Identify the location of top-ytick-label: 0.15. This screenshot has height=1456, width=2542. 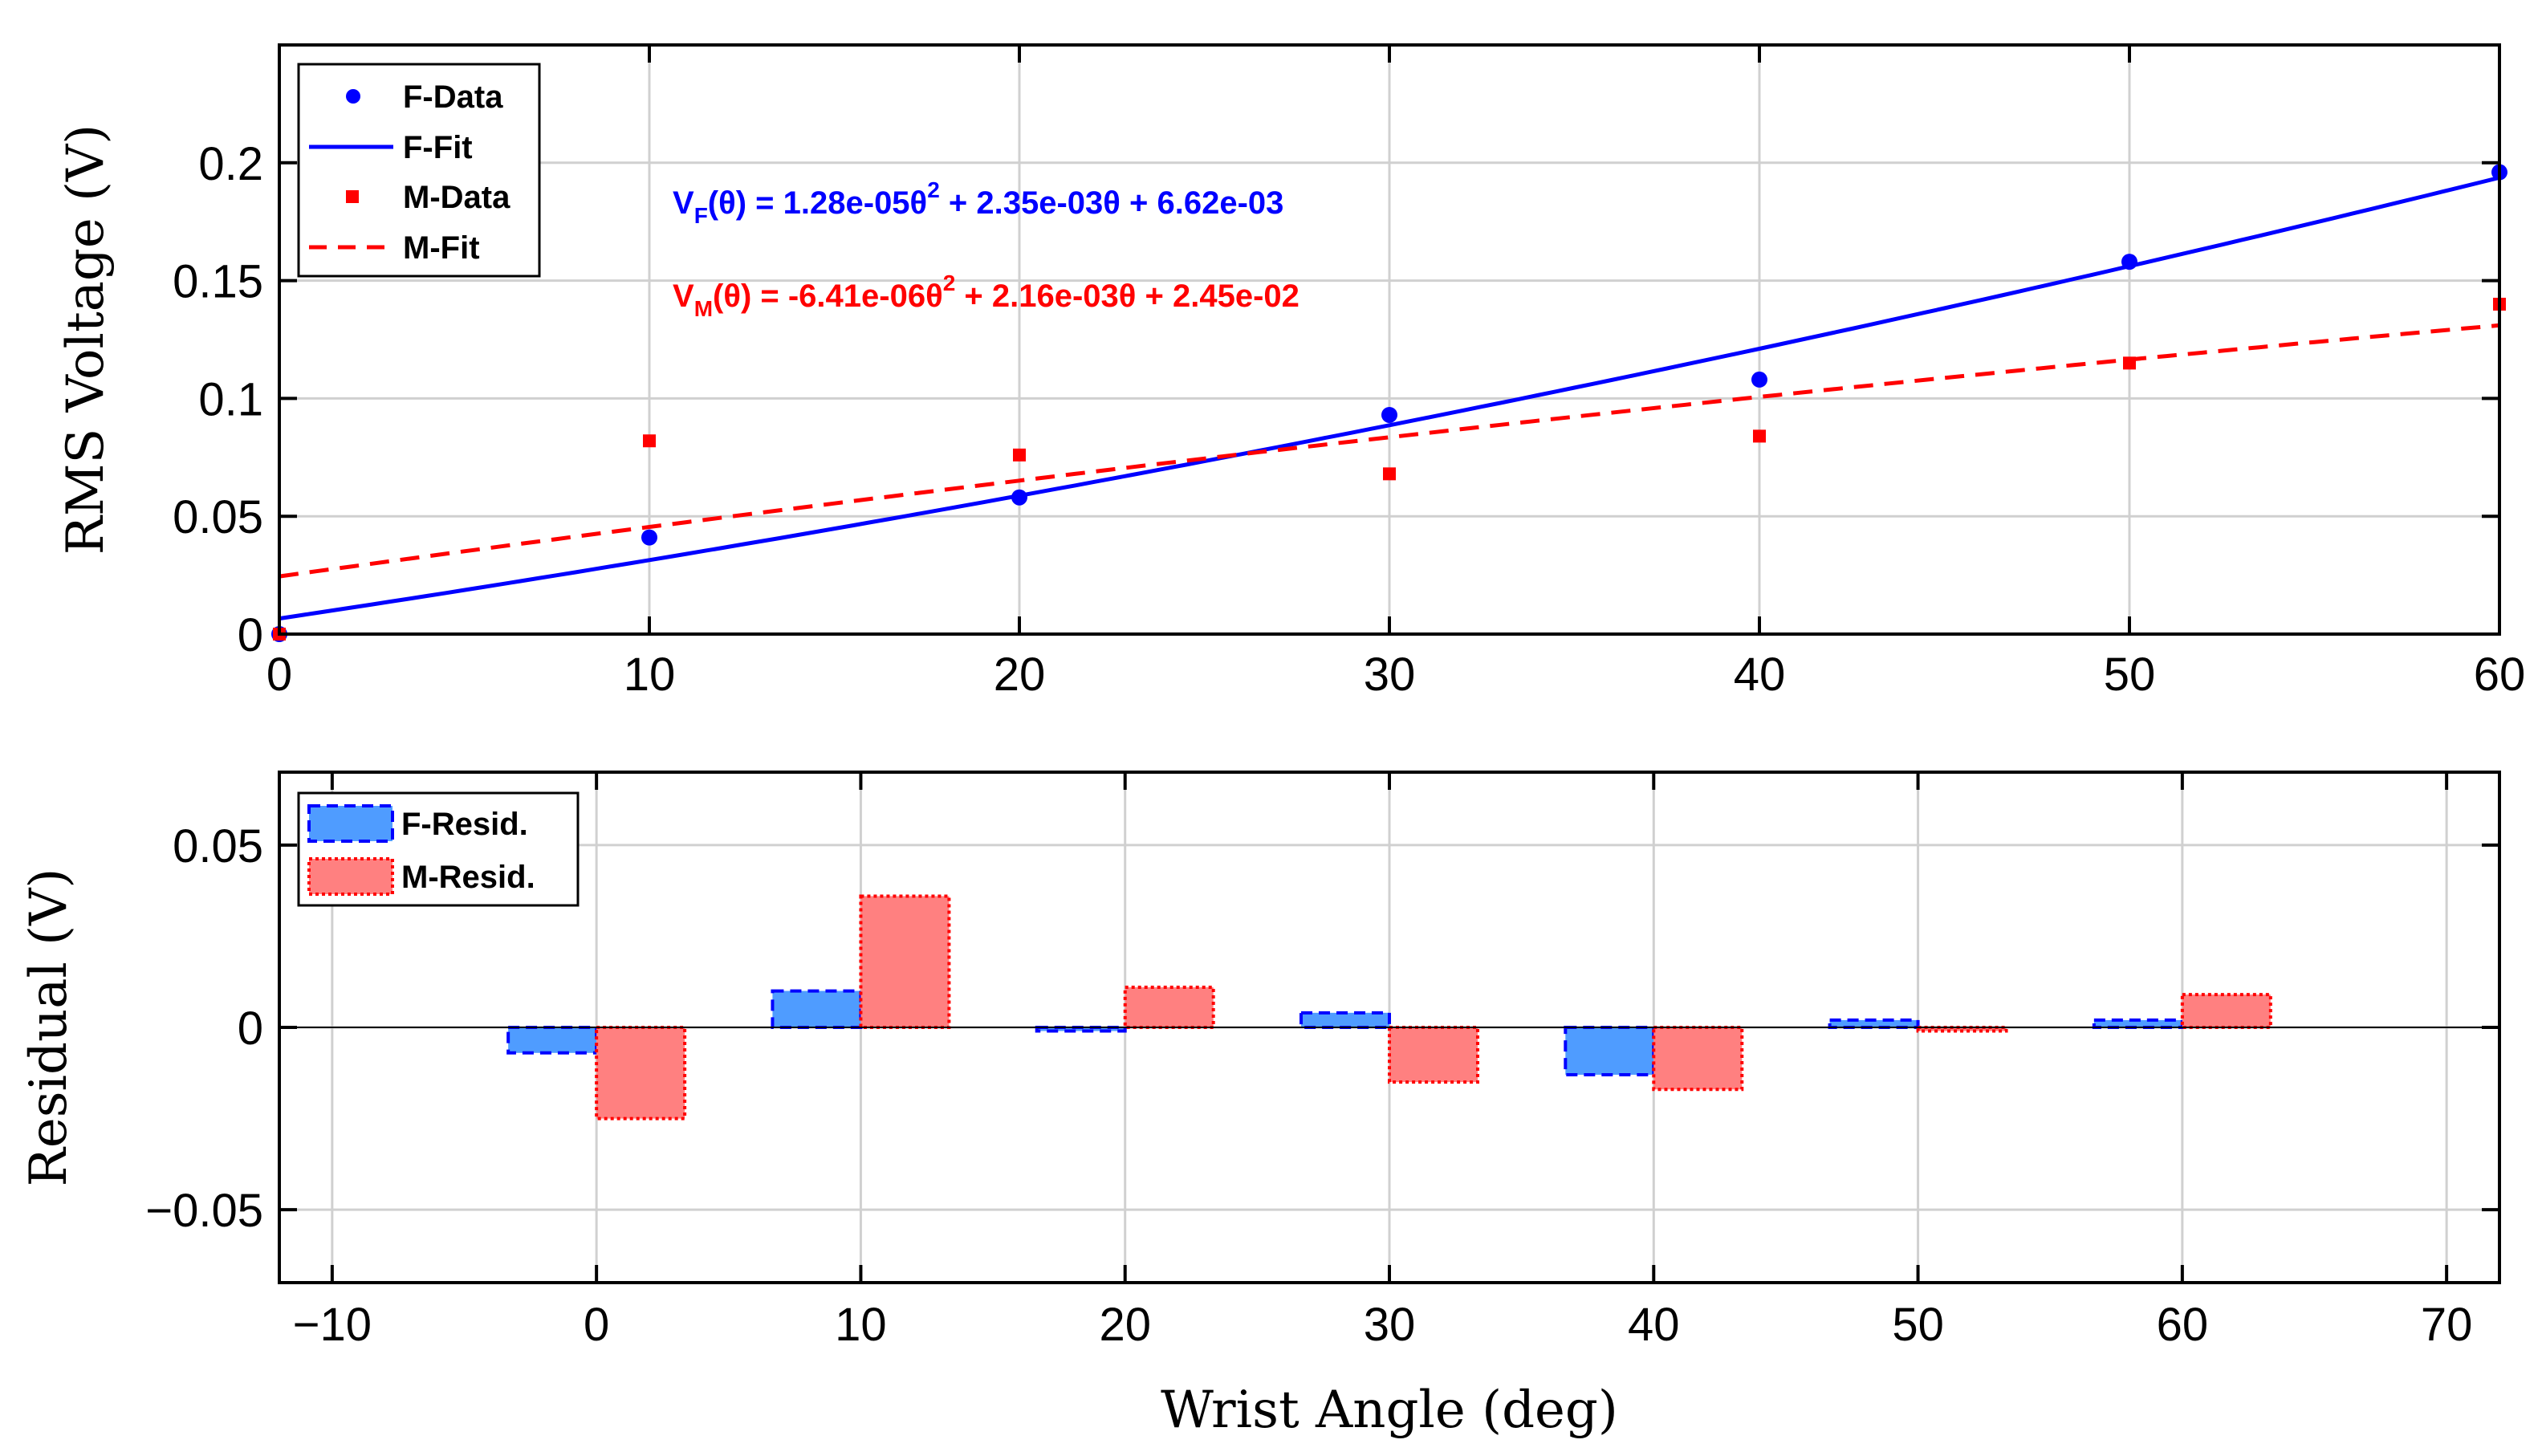
(218, 282).